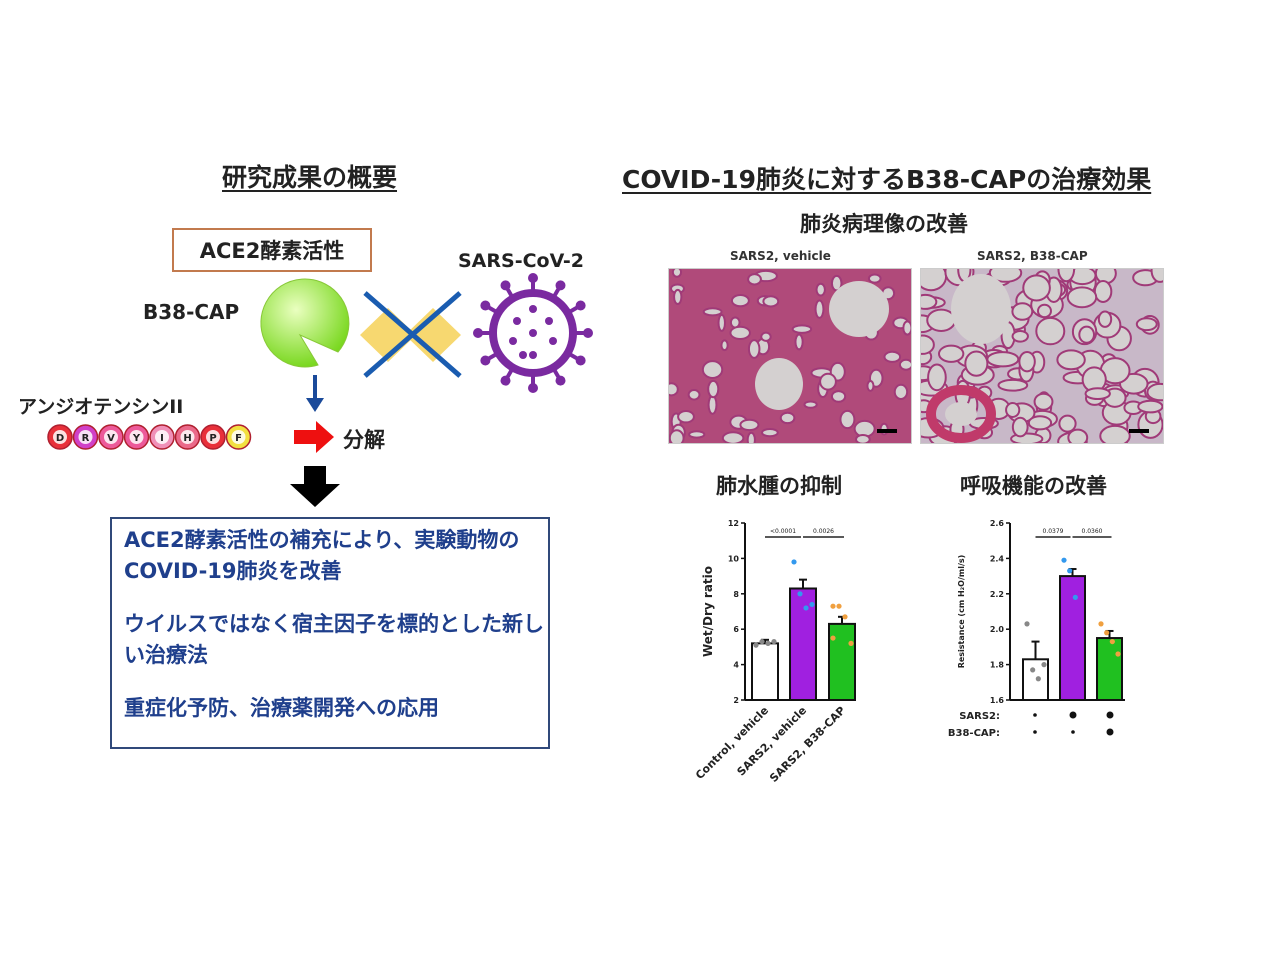 This screenshot has width=1280, height=960. I want to click on y-tick-label: 6, so click(736, 629).